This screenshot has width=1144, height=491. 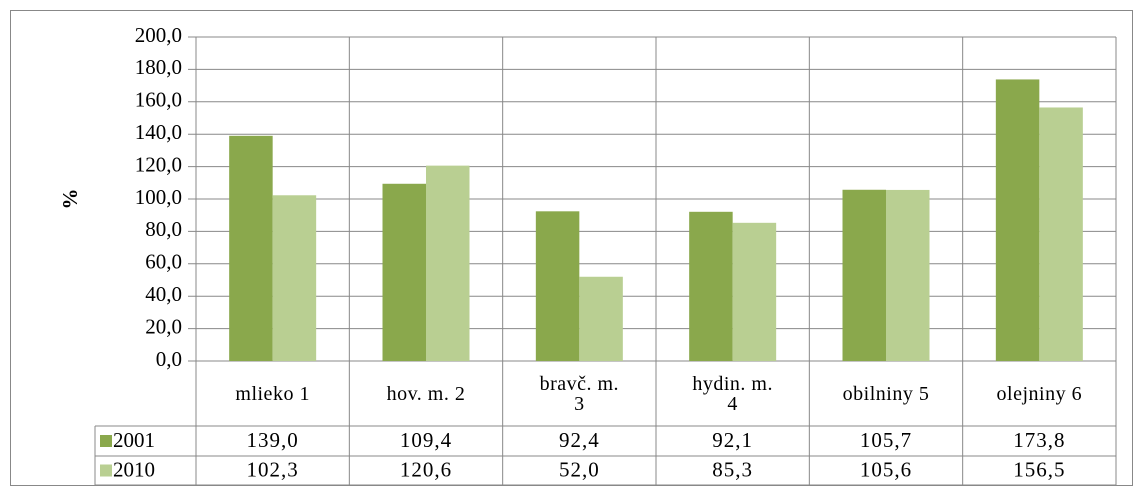 What do you see at coordinates (163, 326) in the screenshot?
I see `y-tick-label: 20,0` at bounding box center [163, 326].